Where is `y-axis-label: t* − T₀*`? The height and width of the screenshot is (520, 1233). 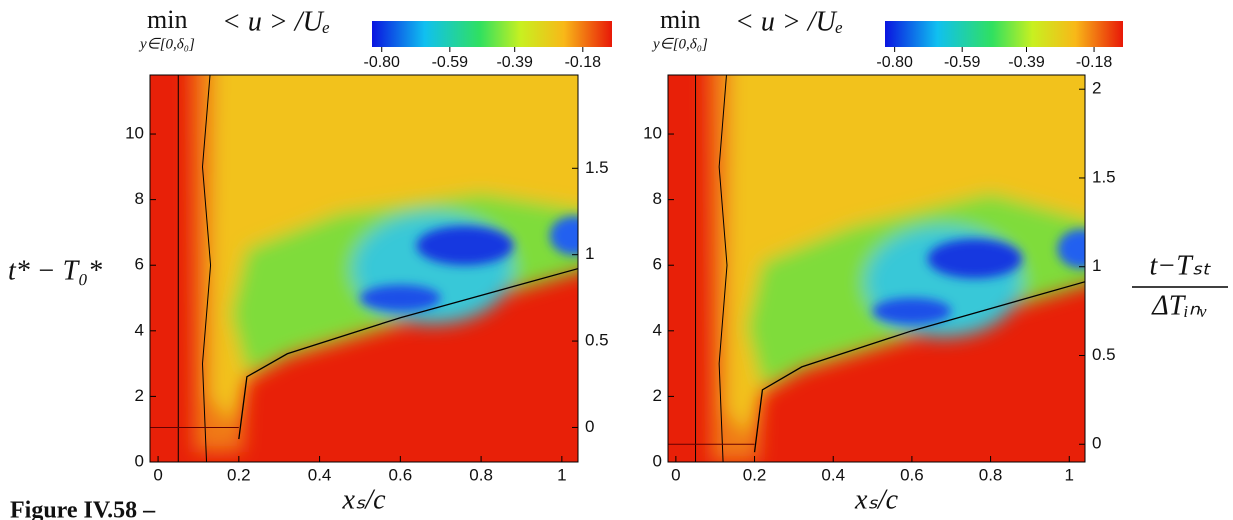
y-axis-label: t* − T₀* is located at coordinates (55, 270).